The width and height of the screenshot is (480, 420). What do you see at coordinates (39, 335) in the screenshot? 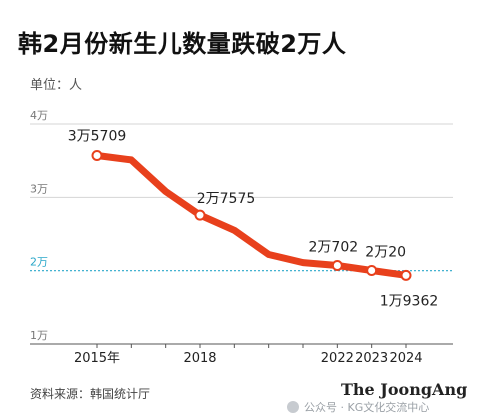
I see `y-tick-label: 1万` at bounding box center [39, 335].